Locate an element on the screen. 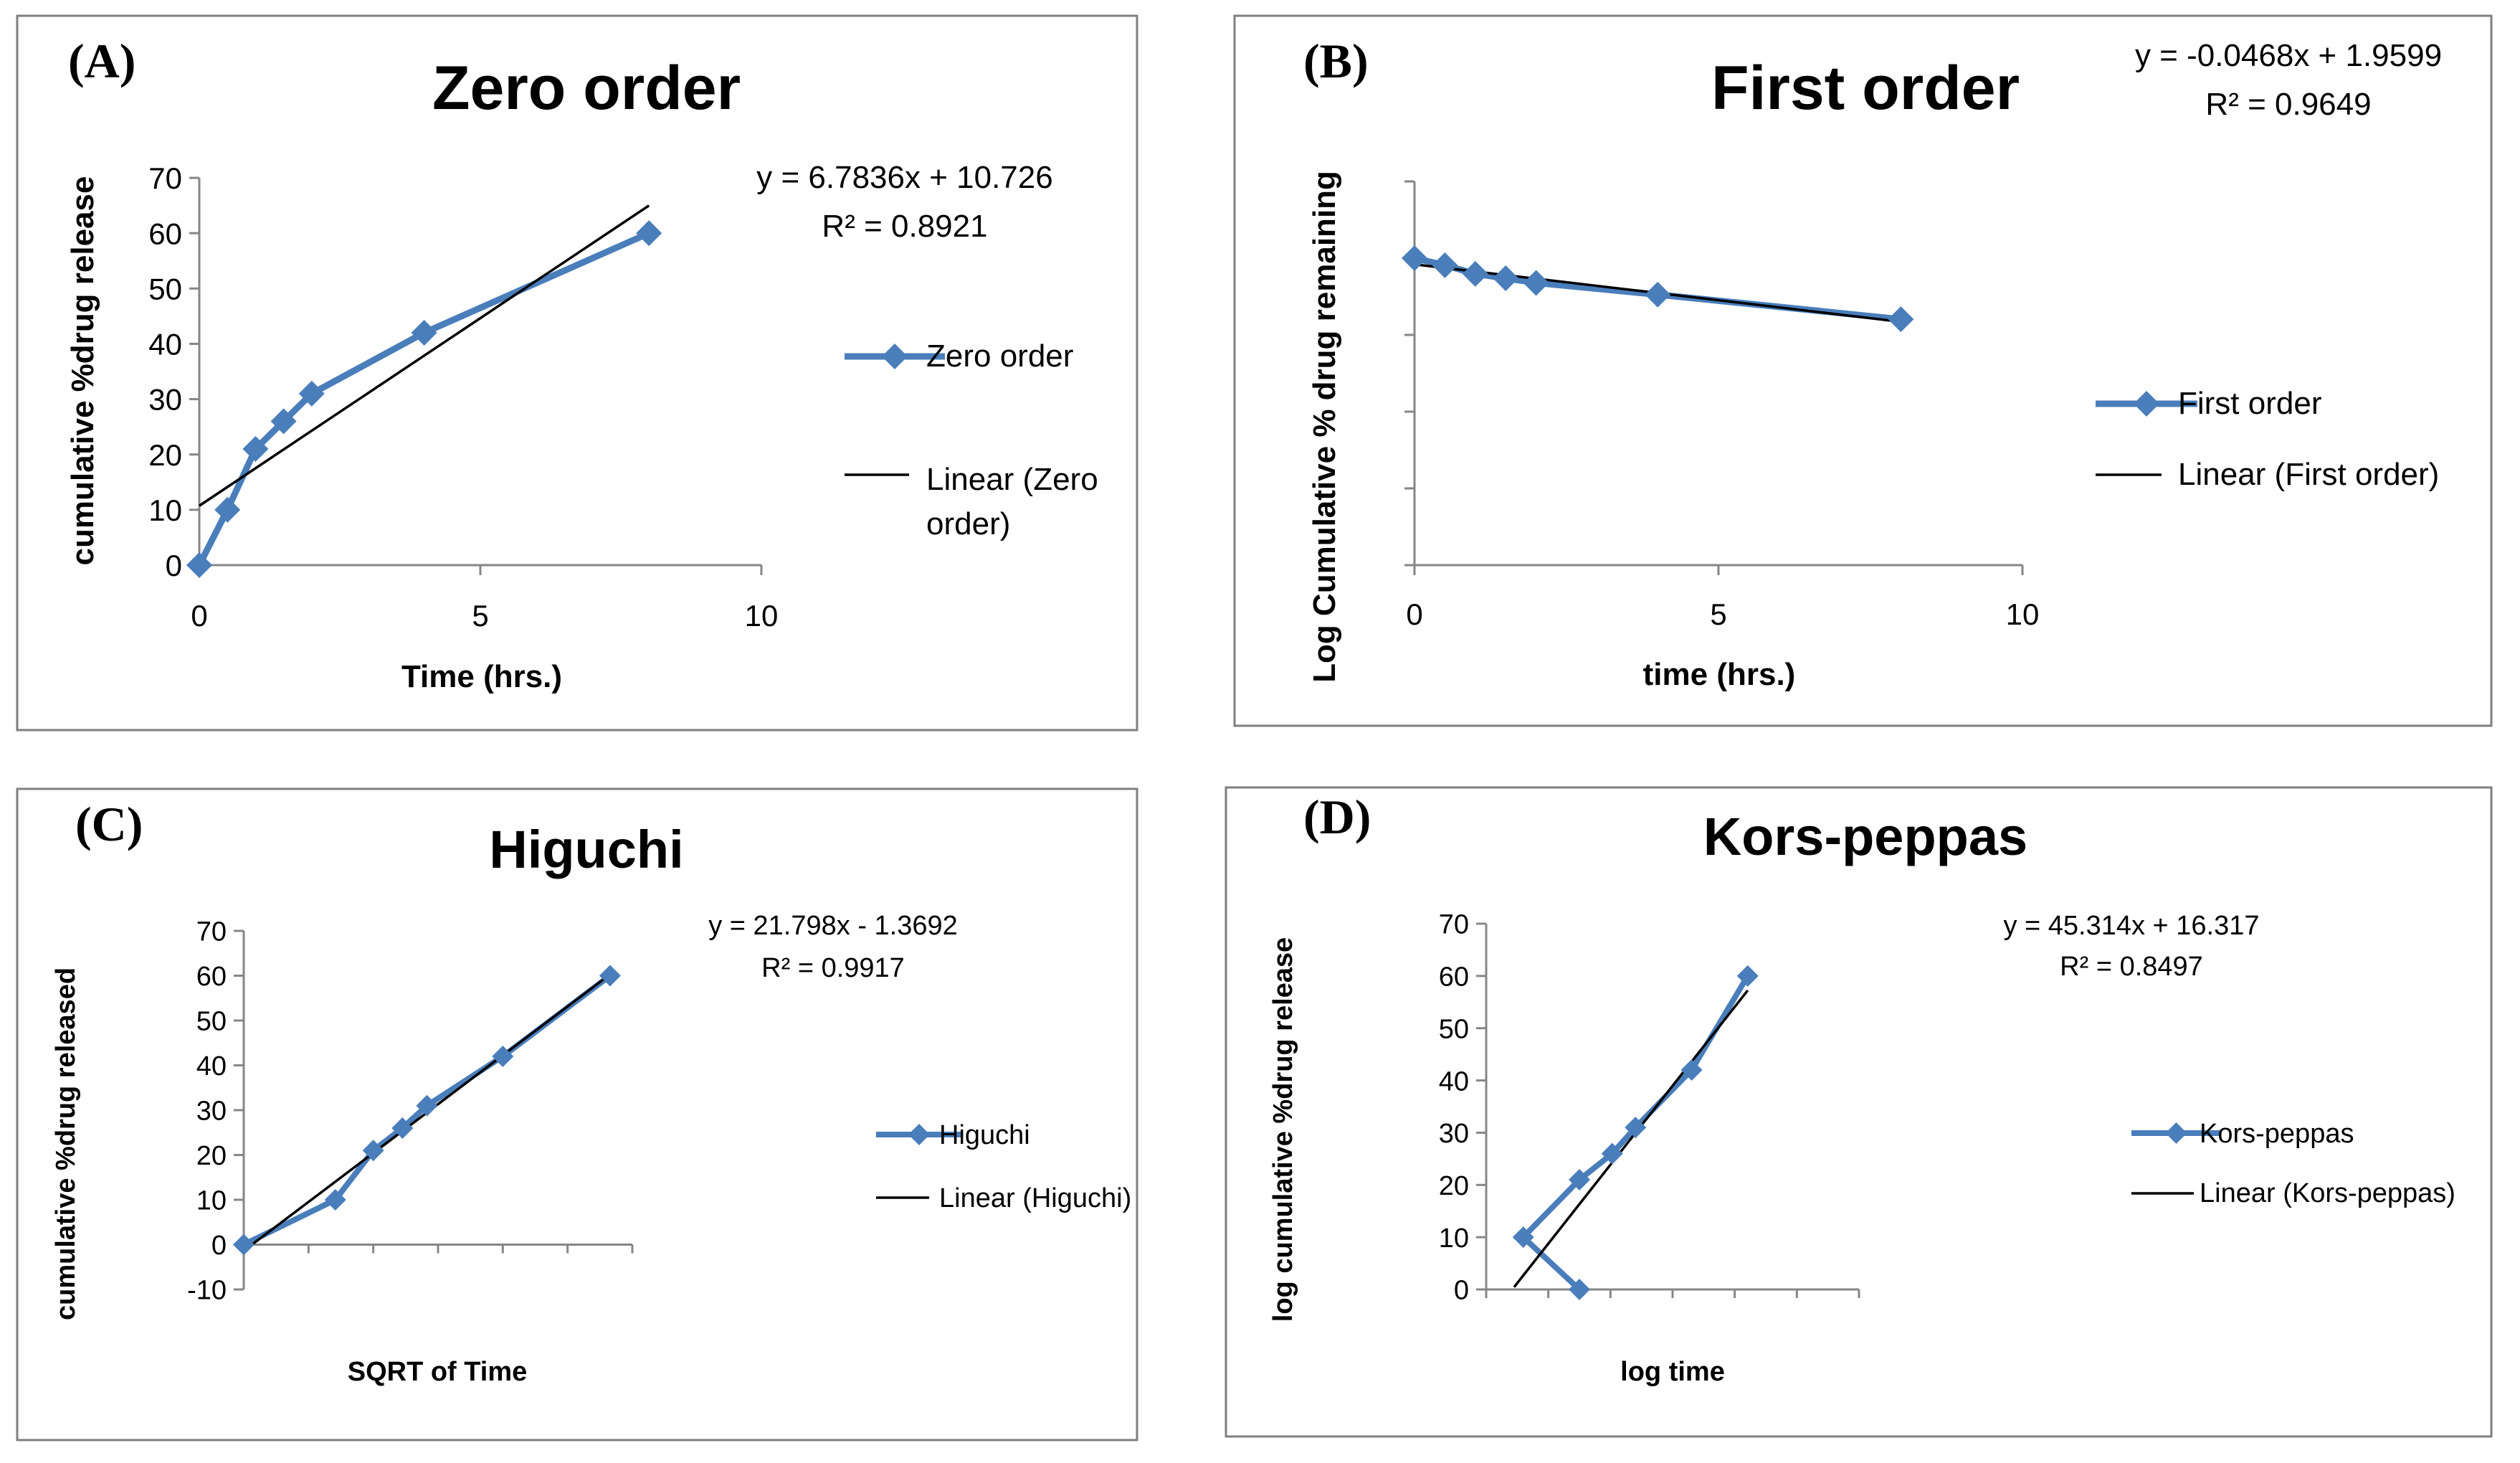 This screenshot has height=1463, width=2520. panel-label: (C) is located at coordinates (109, 824).